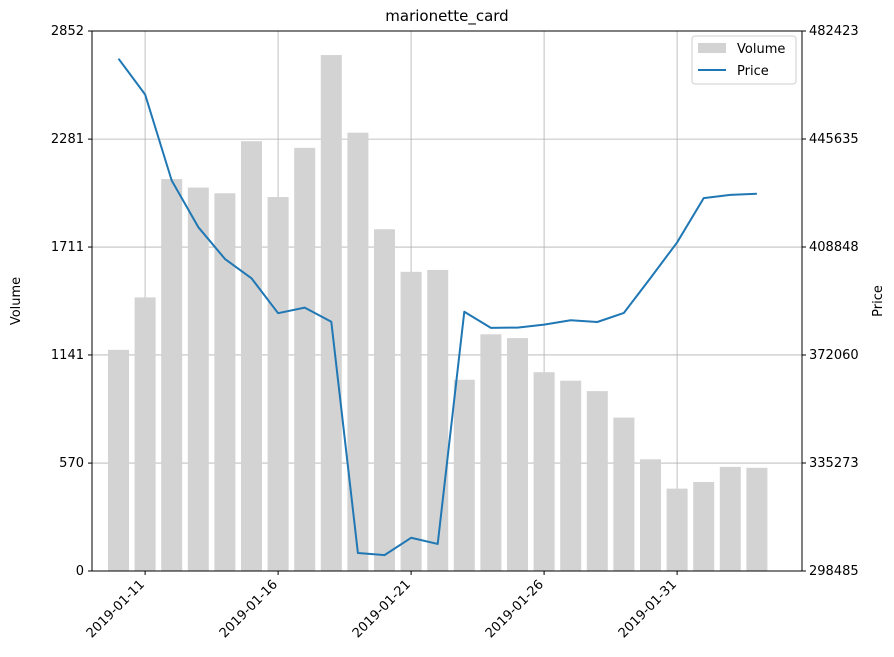 The height and width of the screenshot is (657, 894). Describe the element at coordinates (446, 16) in the screenshot. I see `chart-title: marionette_card` at that location.